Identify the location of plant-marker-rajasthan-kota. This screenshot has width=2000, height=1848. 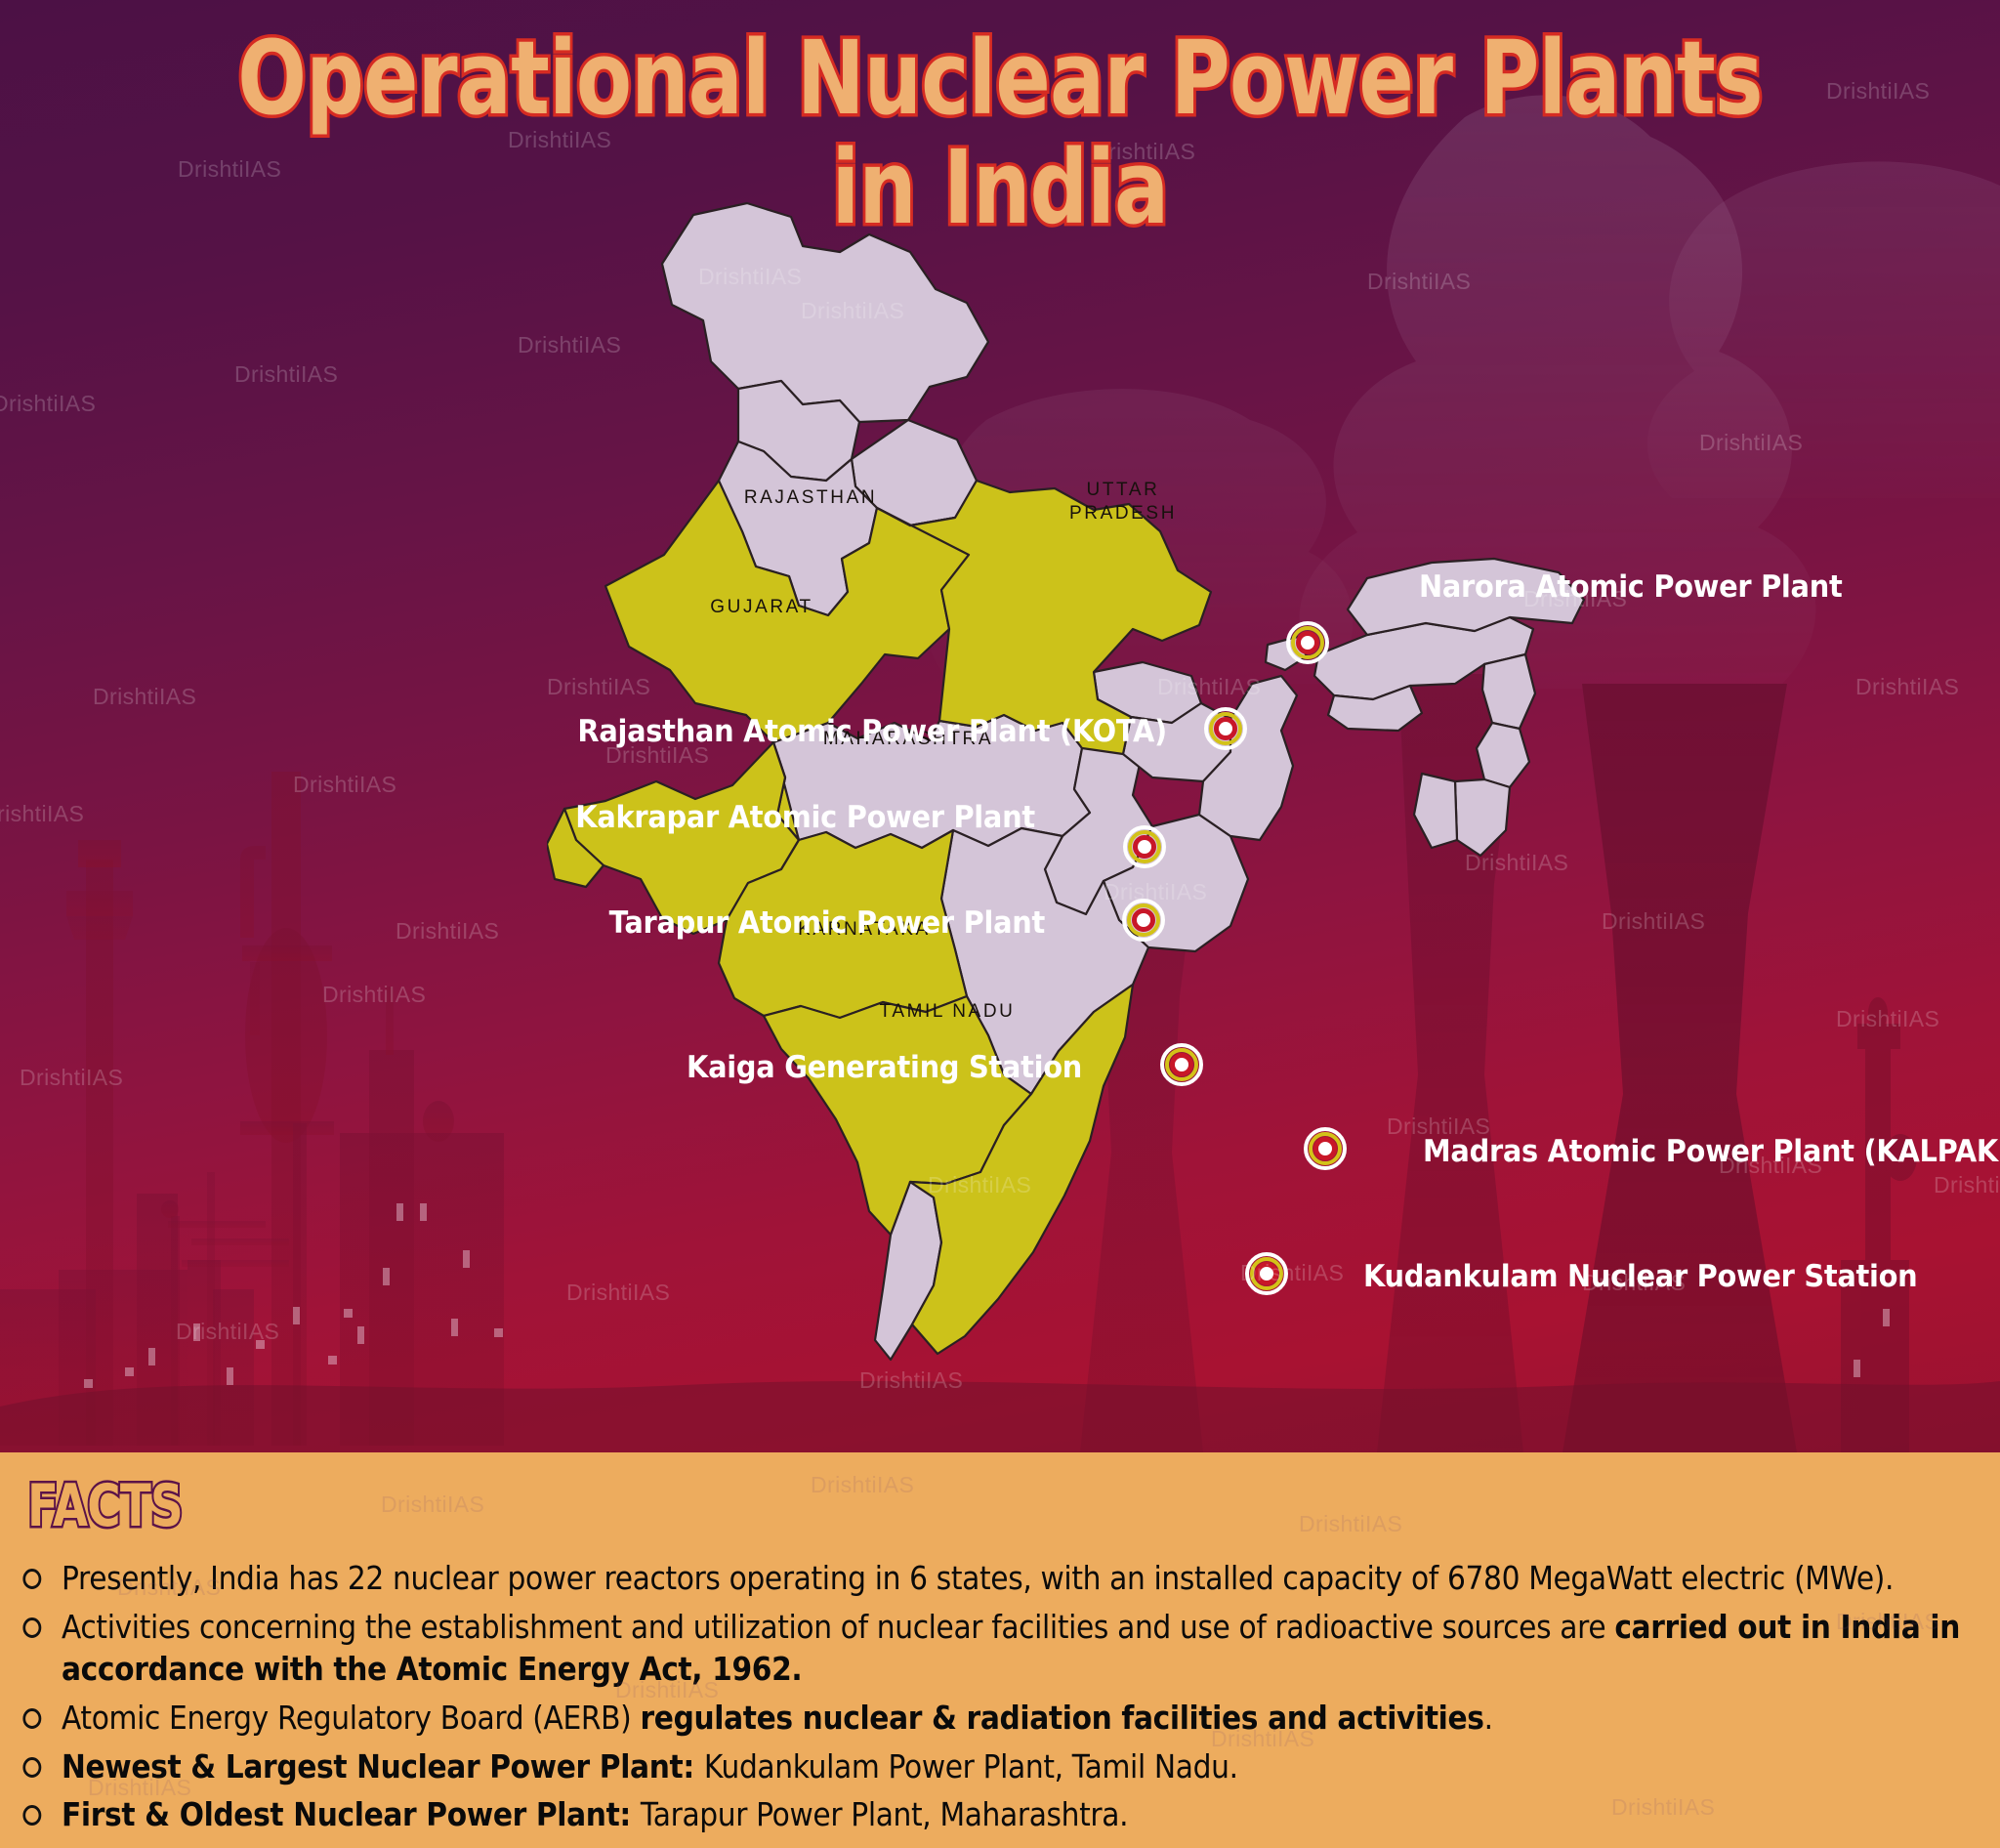
(1225, 728).